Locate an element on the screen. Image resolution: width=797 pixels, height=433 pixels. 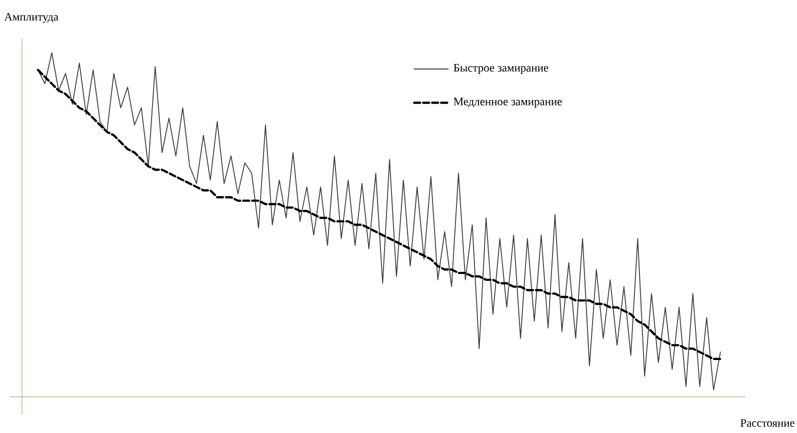
y-axis-title: Амплитуда is located at coordinates (31, 18).